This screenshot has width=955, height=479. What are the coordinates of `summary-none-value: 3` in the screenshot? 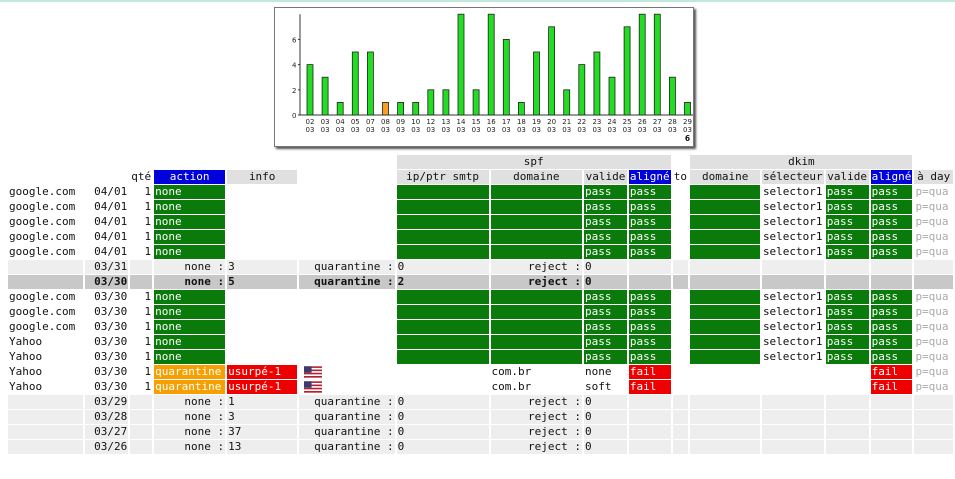 It's located at (262, 417).